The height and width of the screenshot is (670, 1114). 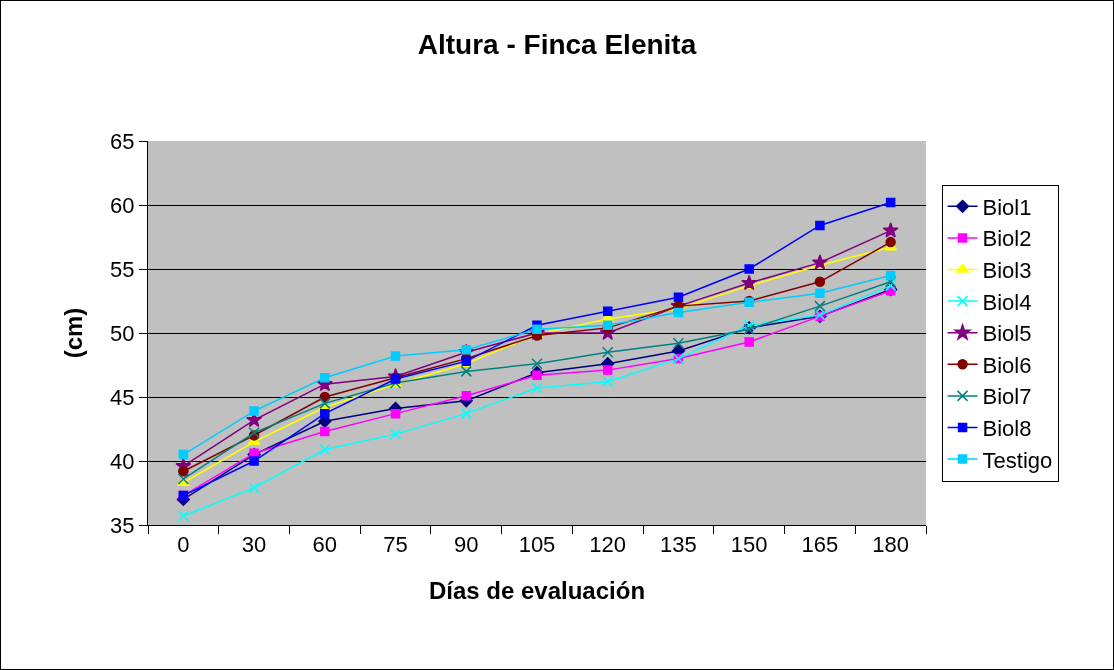 What do you see at coordinates (820, 545) in the screenshot?
I see `x-tick-label: 165` at bounding box center [820, 545].